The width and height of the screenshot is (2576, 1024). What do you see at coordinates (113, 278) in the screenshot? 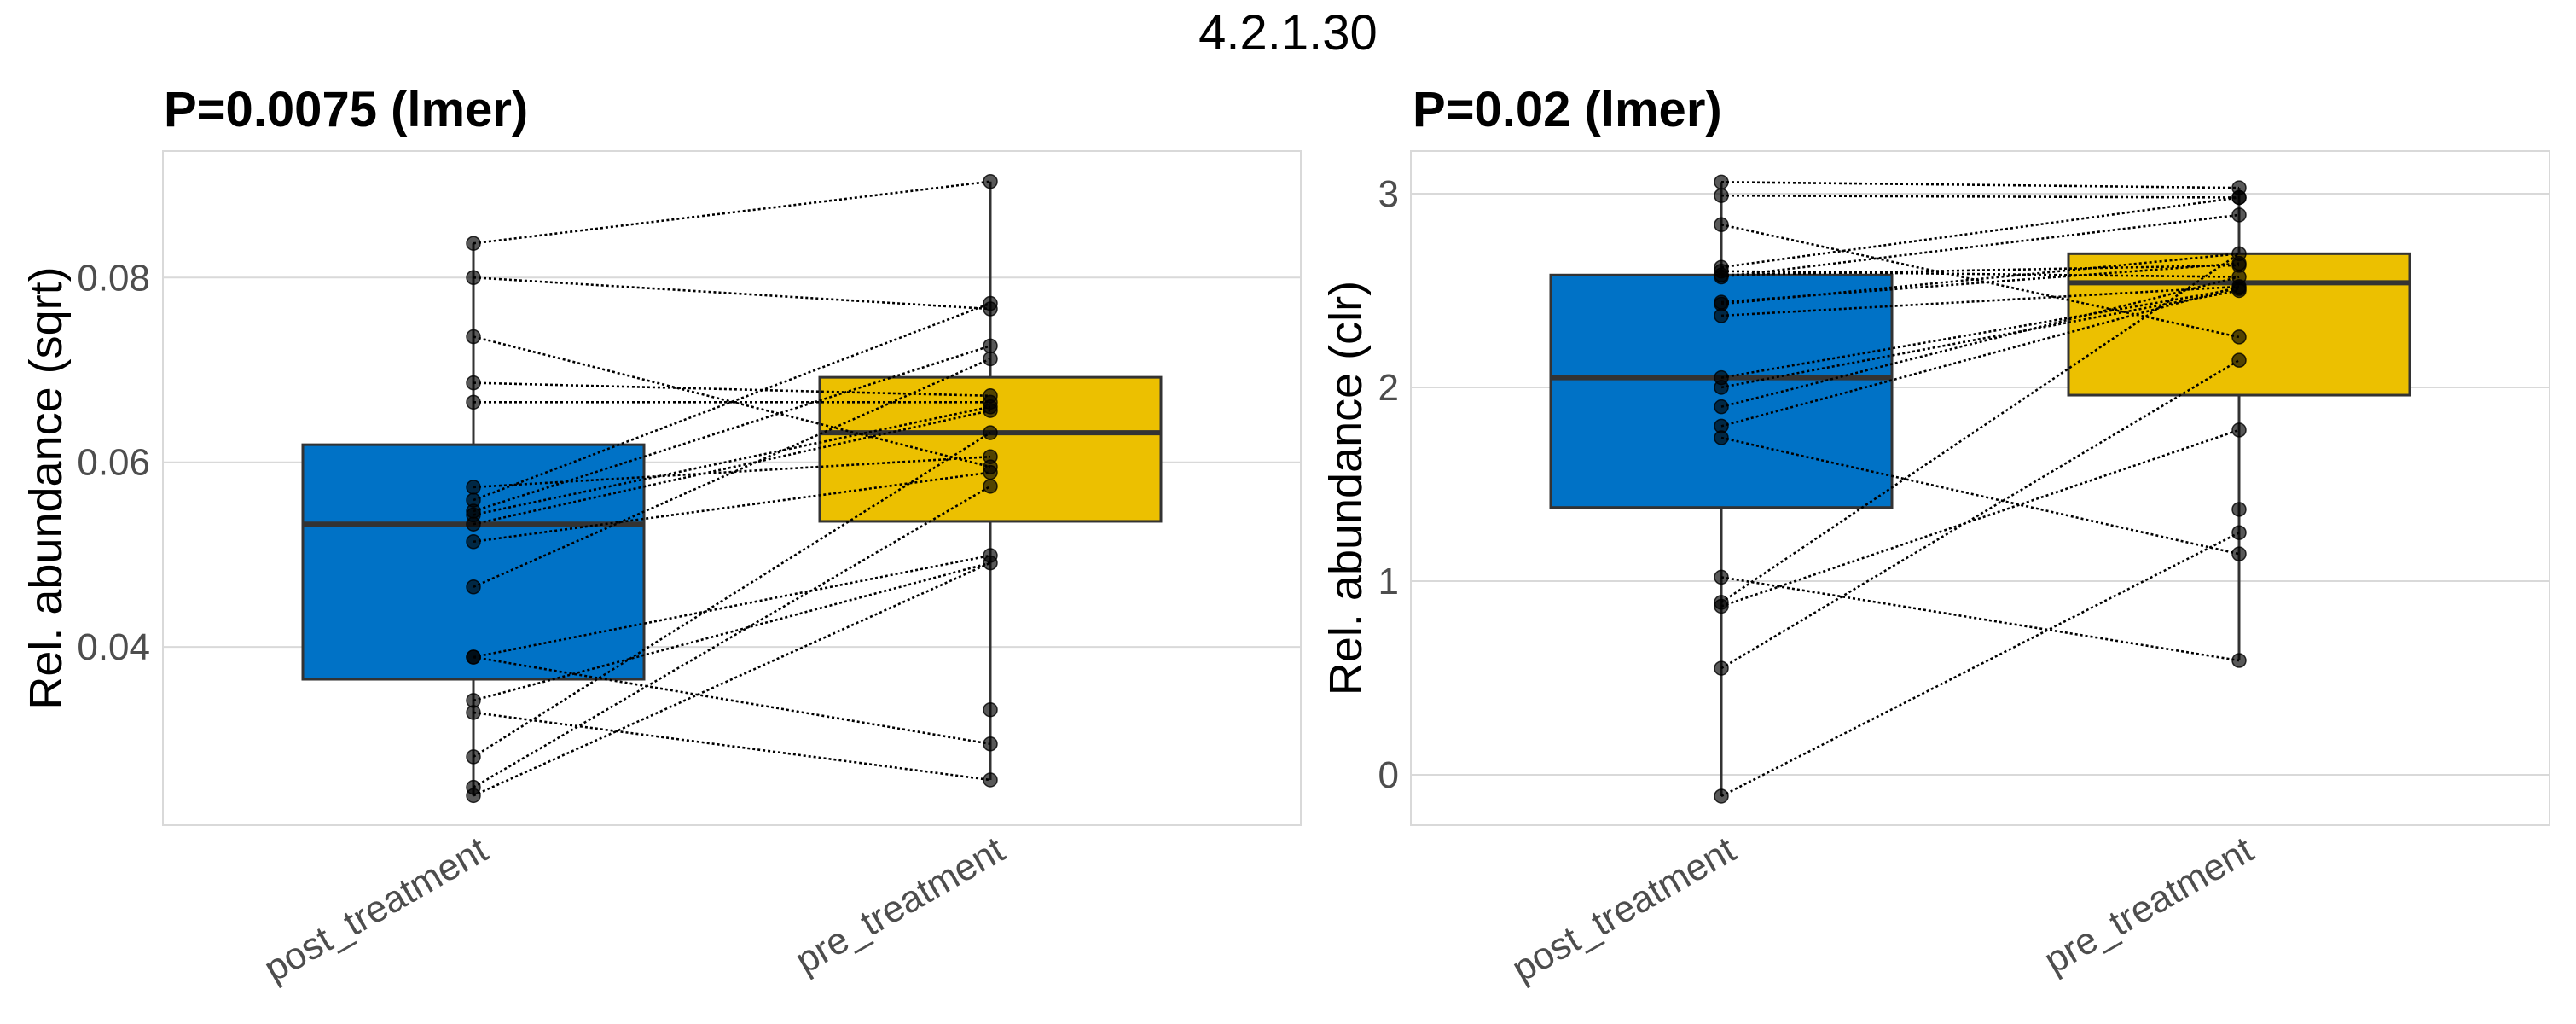
I see `y-tick-label: 0.08` at bounding box center [113, 278].